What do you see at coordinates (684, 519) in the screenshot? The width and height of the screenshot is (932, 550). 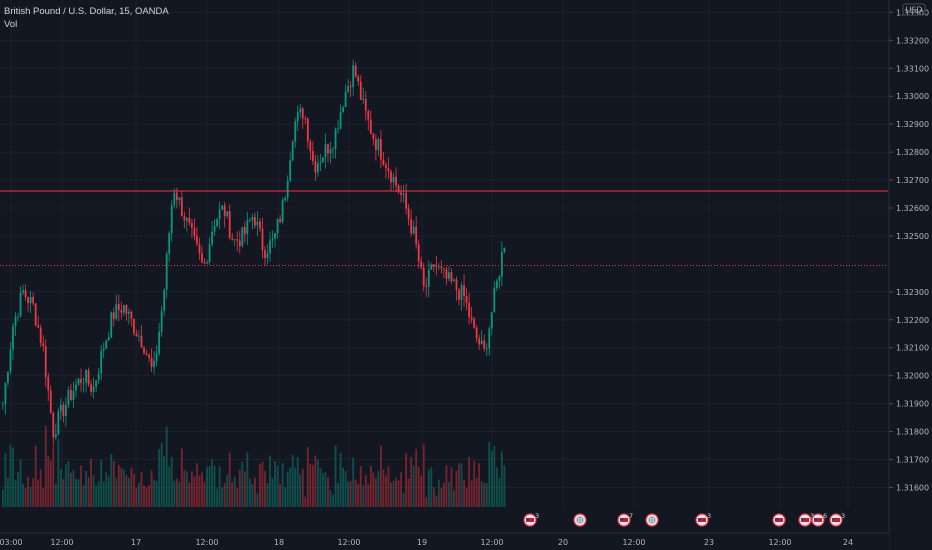 I see `economic-events: 3 7 3 3 6 3` at bounding box center [684, 519].